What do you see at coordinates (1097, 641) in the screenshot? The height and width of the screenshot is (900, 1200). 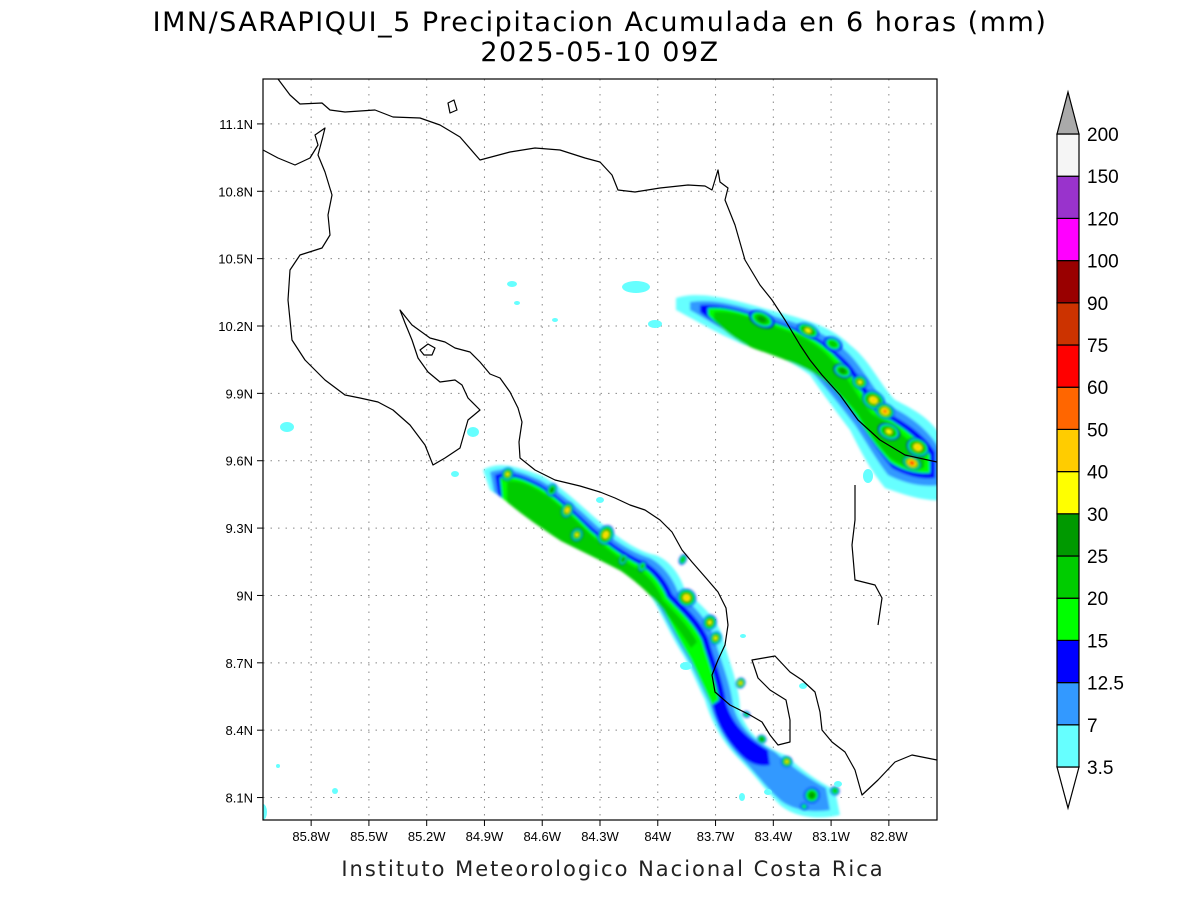 I see `colorbar-label: 15` at bounding box center [1097, 641].